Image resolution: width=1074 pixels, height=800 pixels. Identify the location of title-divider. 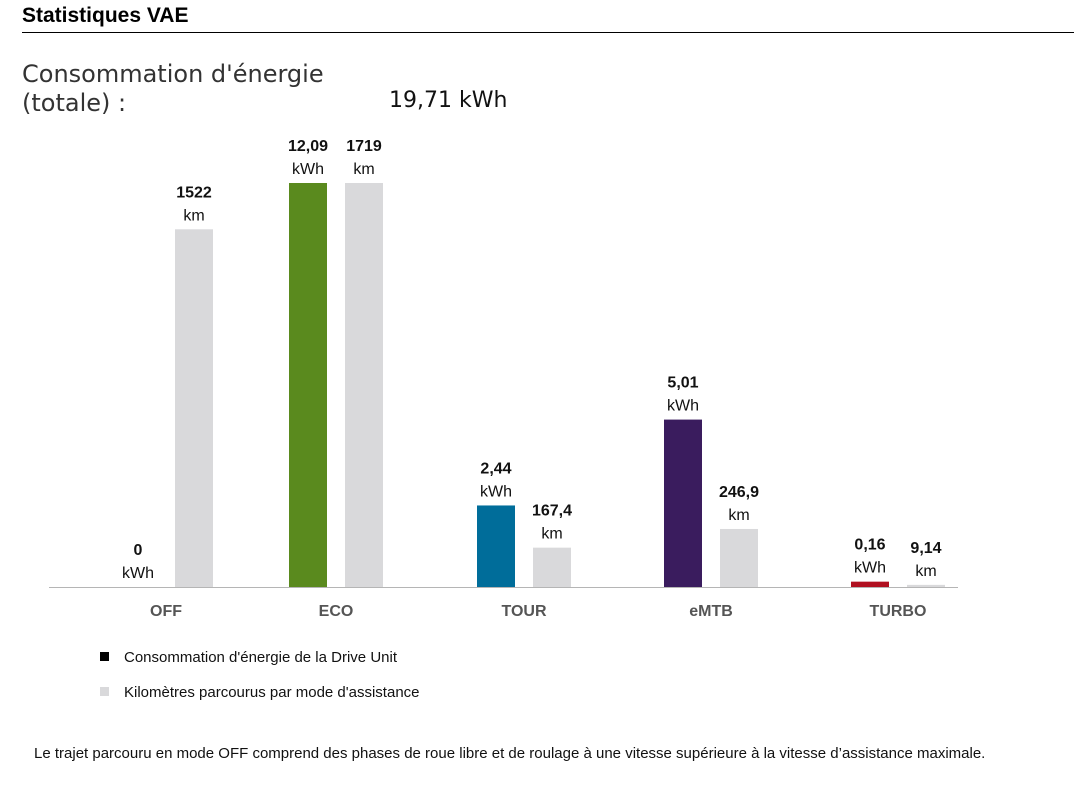
(548, 32).